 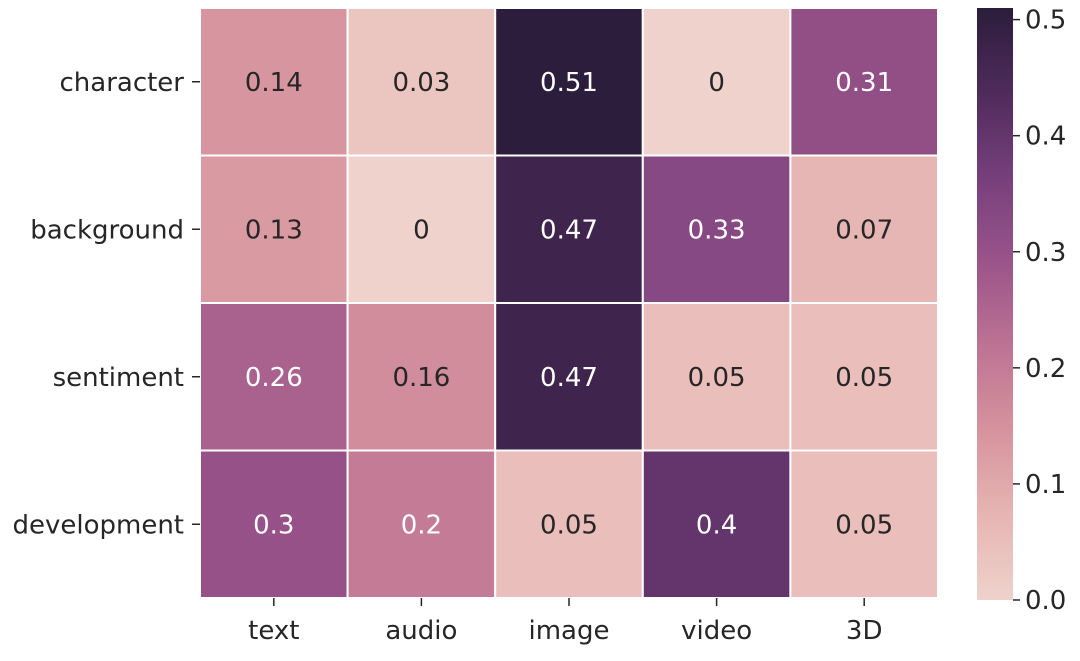 What do you see at coordinates (274, 378) in the screenshot?
I see `cell-value-label: 0.26` at bounding box center [274, 378].